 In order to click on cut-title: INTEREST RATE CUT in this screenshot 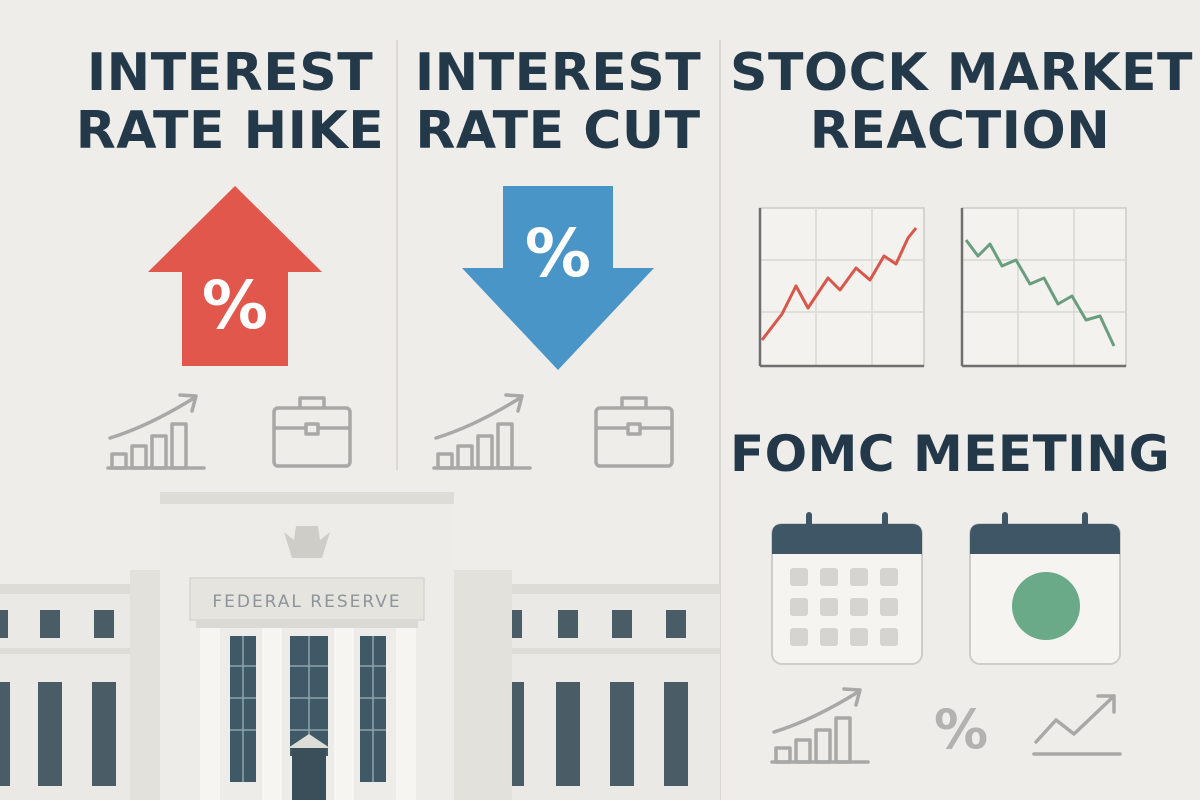, I will do `click(558, 102)`.